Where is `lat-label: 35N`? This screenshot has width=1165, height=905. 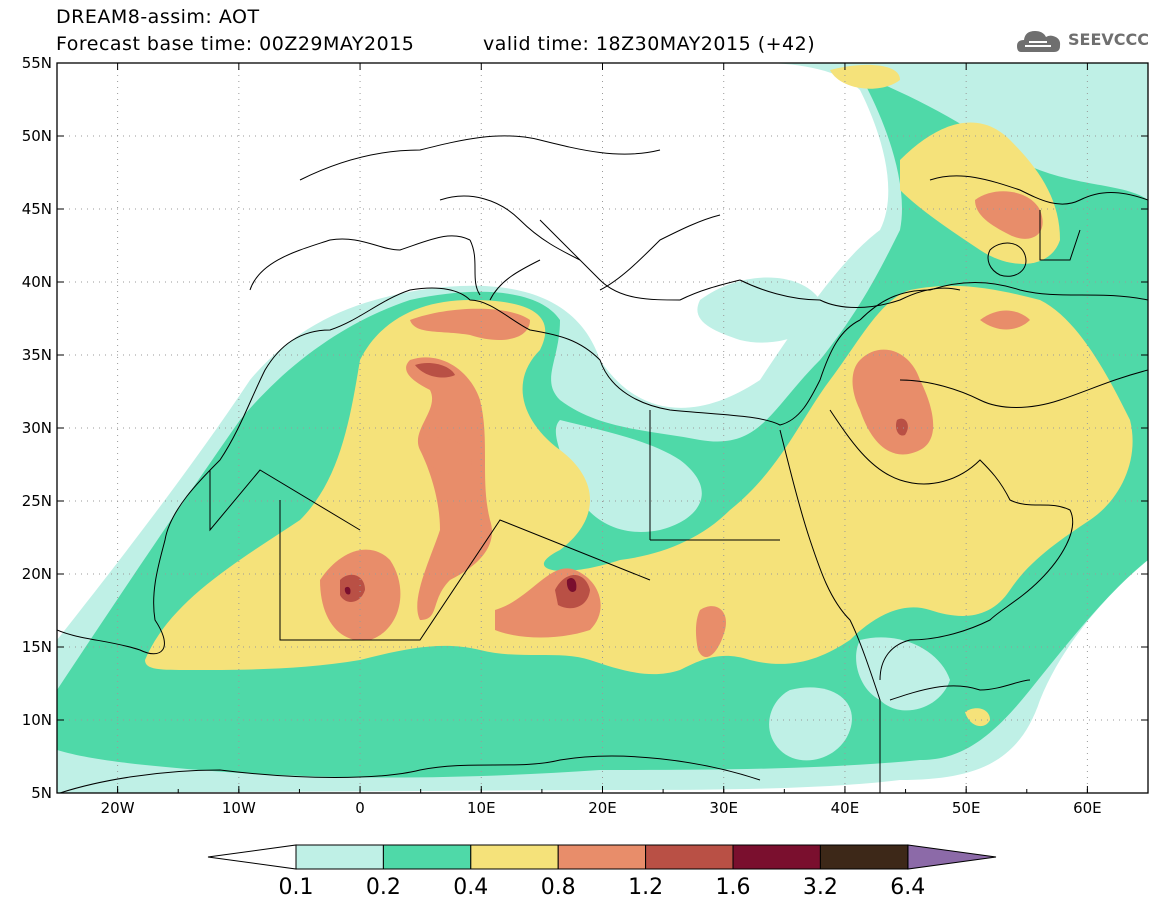 lat-label: 35N is located at coordinates (37, 355).